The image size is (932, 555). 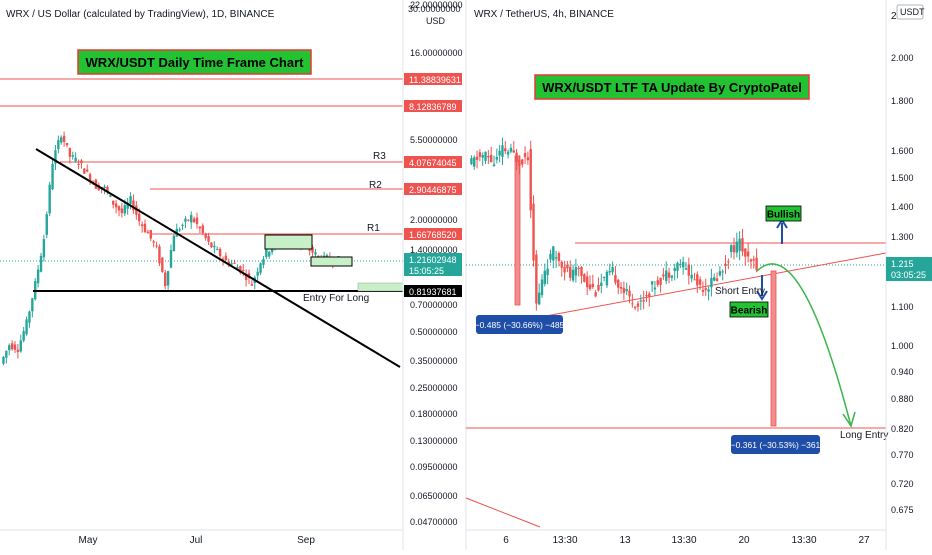 I want to click on right-x-tick-1330b: 13:30, so click(x=683, y=540).